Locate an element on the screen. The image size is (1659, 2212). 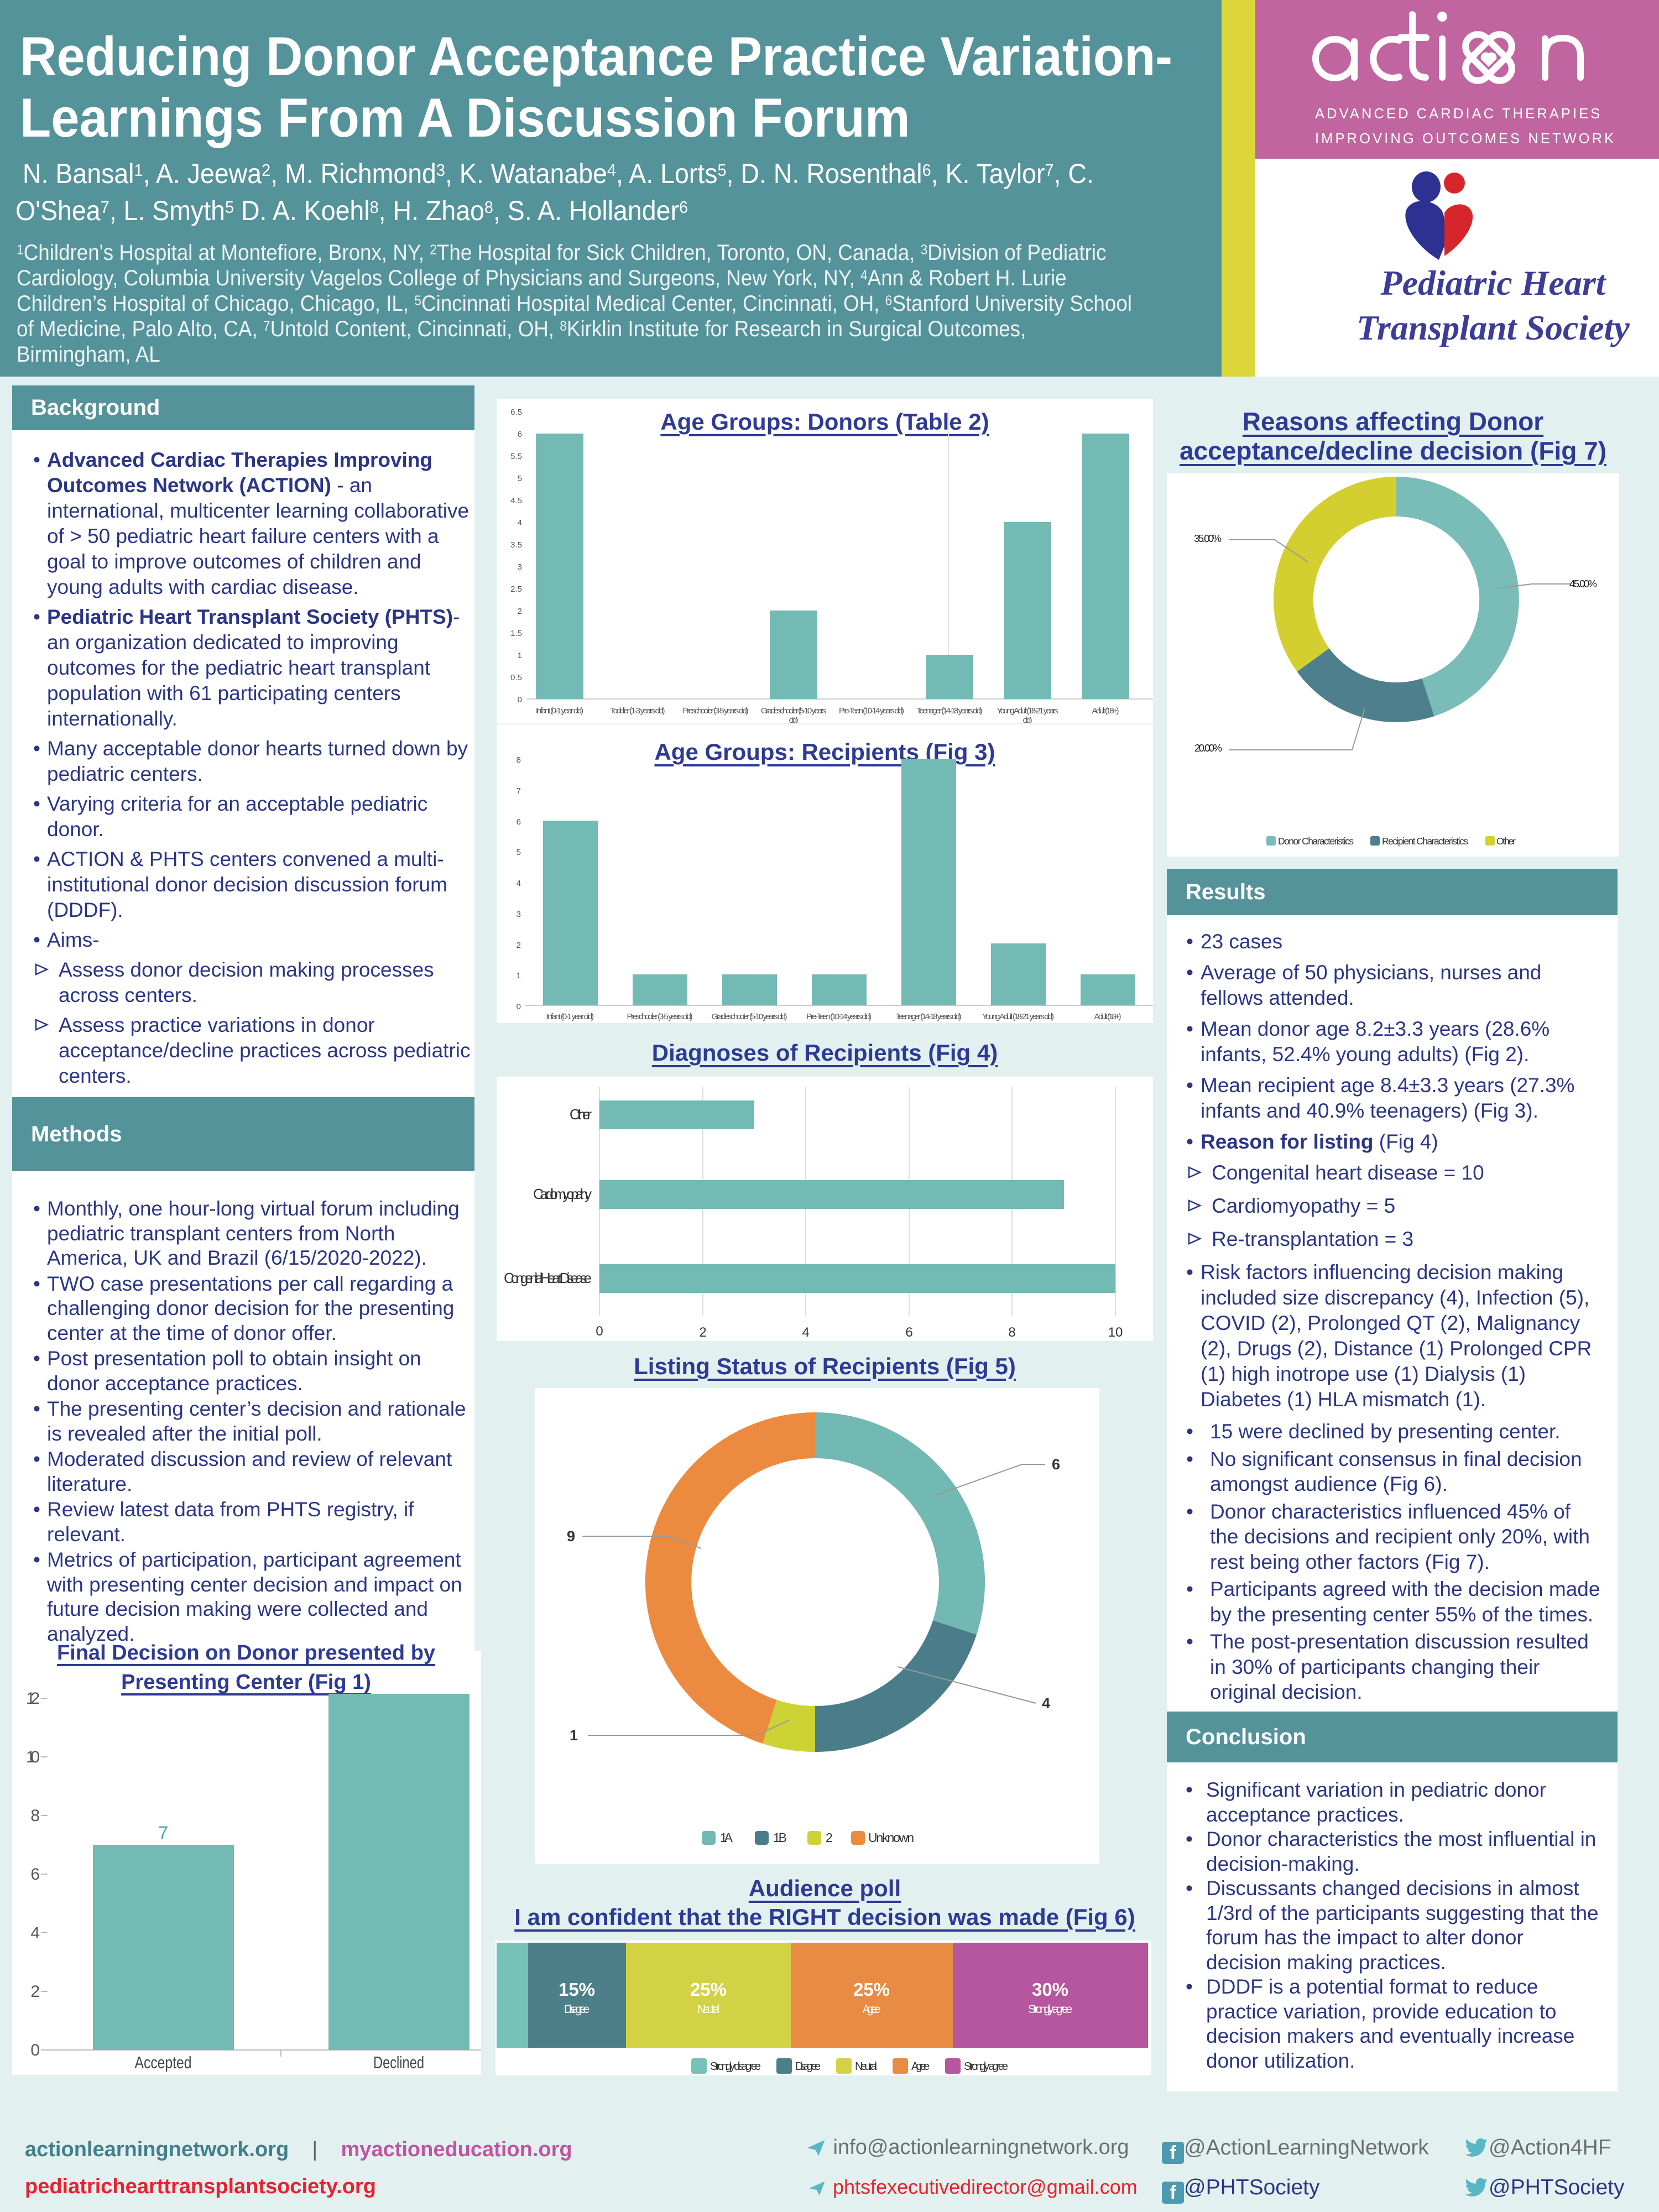
svg-text: 1B is located at coordinates (780, 1838).